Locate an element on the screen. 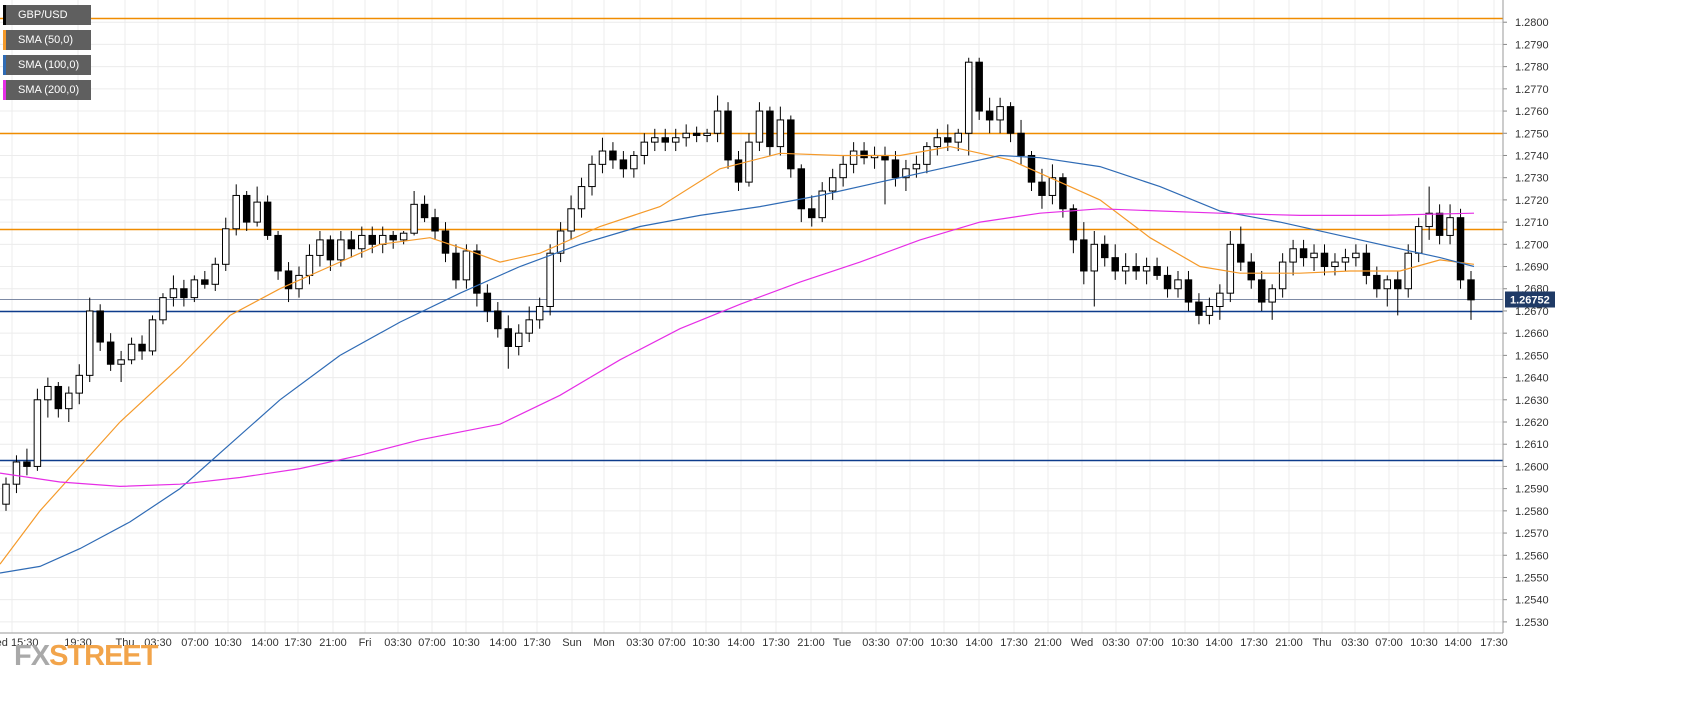  legend-item-sma200: SMA (200,0) is located at coordinates (47, 90).